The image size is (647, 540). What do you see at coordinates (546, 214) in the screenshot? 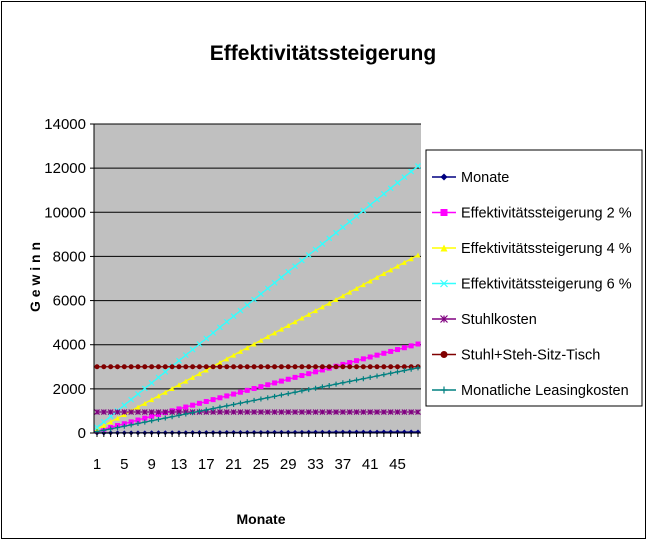
I see `legend-label: Effektivitätssteigerung 2 %` at bounding box center [546, 214].